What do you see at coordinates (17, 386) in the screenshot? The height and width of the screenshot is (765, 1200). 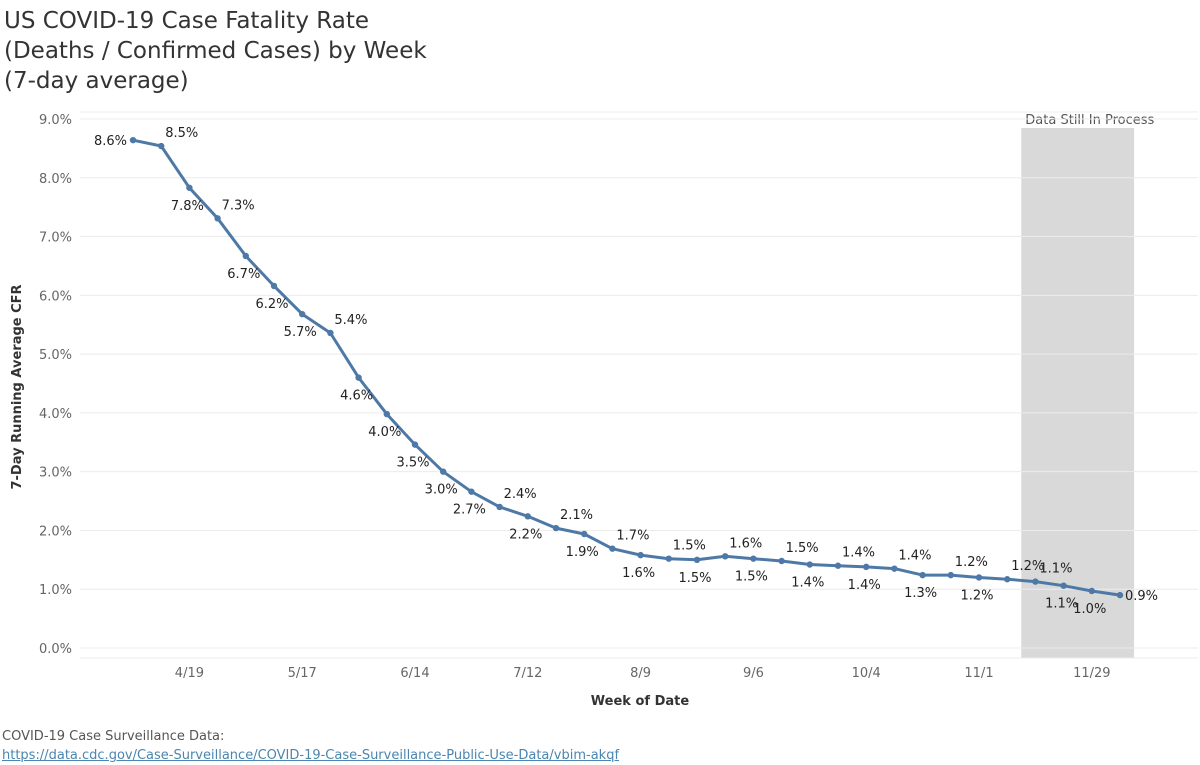 I see `y-axis-title: 7-Day Running Average CFR` at bounding box center [17, 386].